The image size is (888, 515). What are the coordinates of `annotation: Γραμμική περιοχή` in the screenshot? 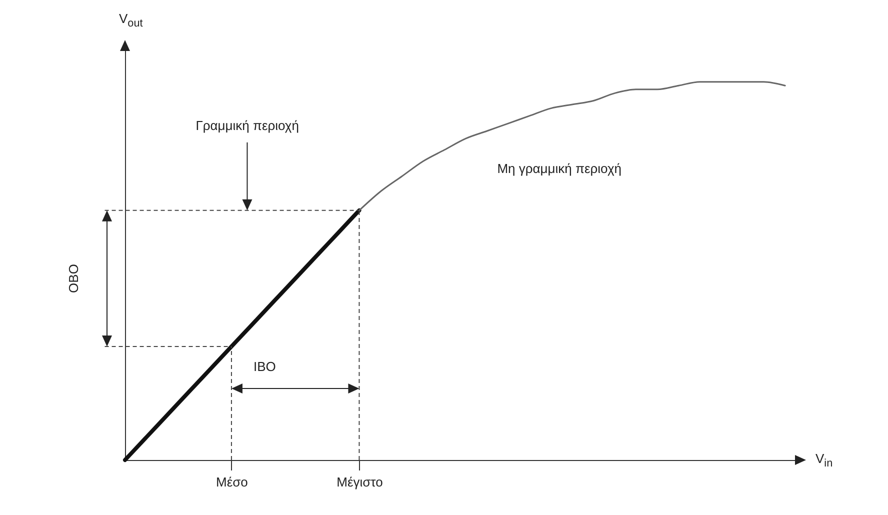 It's located at (247, 125).